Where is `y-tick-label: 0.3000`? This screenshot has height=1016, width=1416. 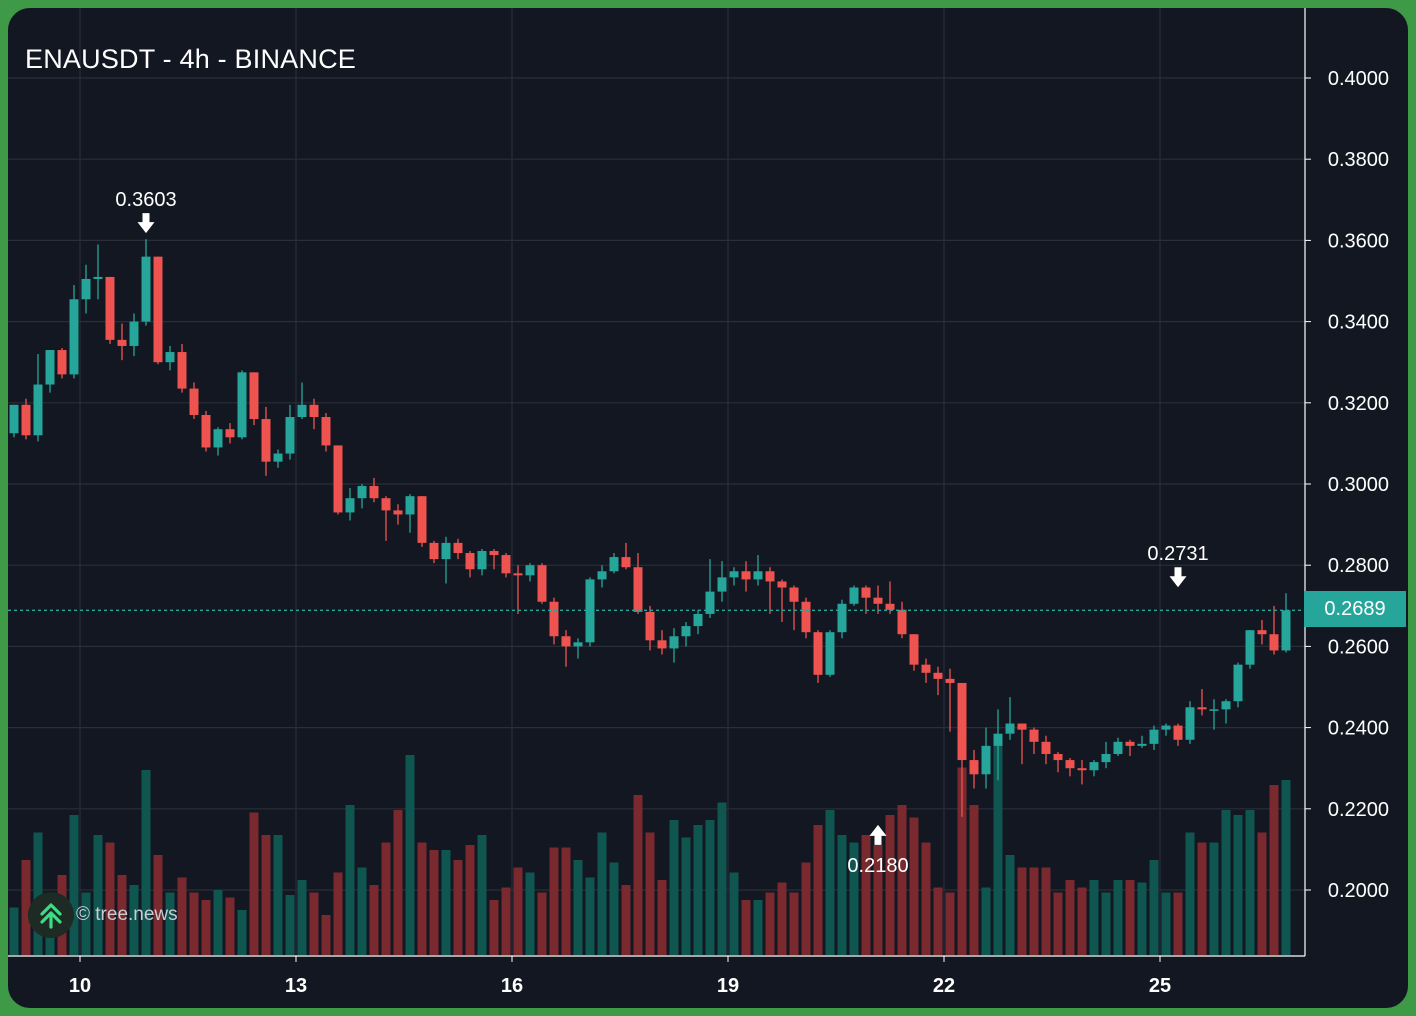
y-tick-label: 0.3000 is located at coordinates (1358, 485).